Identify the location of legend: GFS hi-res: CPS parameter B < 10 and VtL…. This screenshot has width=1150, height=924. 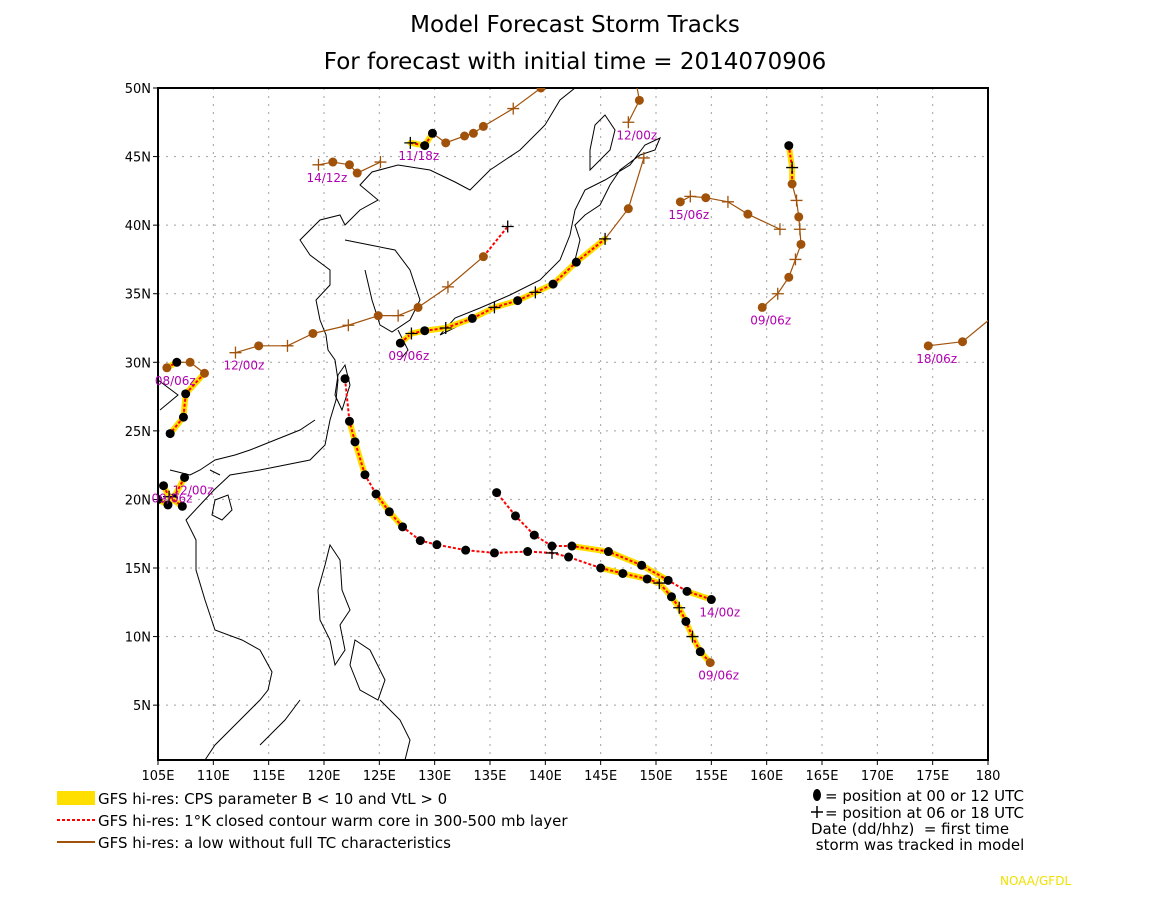
(540, 820).